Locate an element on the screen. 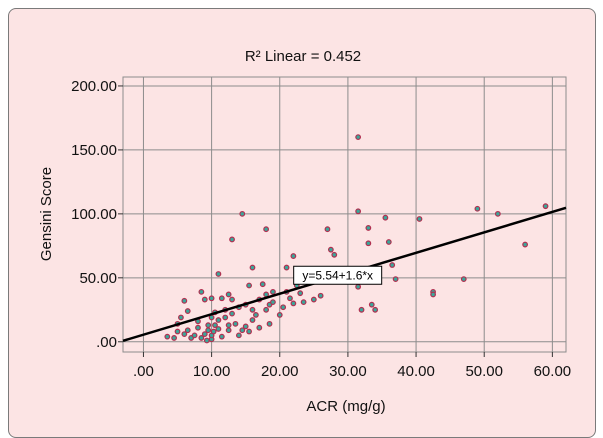 This screenshot has height=438, width=603. x-tick-label: 60.00 is located at coordinates (553, 371).